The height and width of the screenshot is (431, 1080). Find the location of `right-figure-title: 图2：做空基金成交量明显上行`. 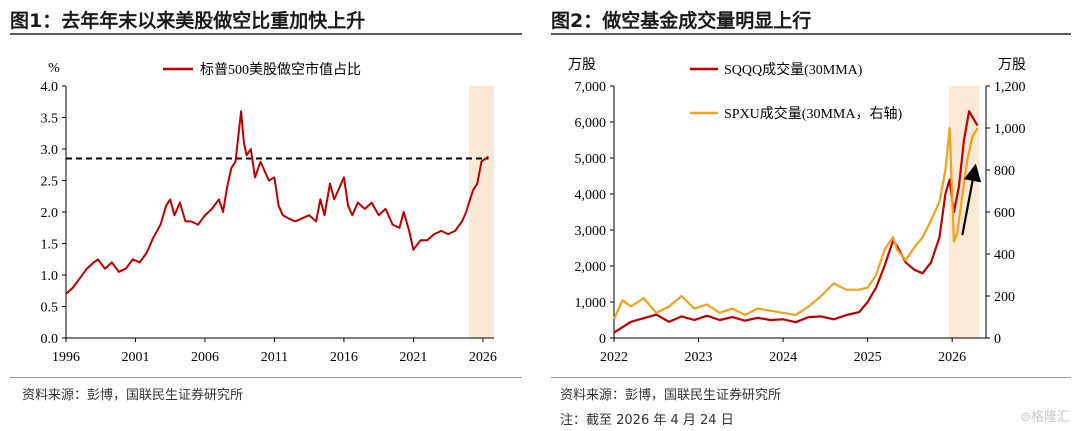

right-figure-title: 图2：做空基金成交量明显上行 is located at coordinates (681, 21).